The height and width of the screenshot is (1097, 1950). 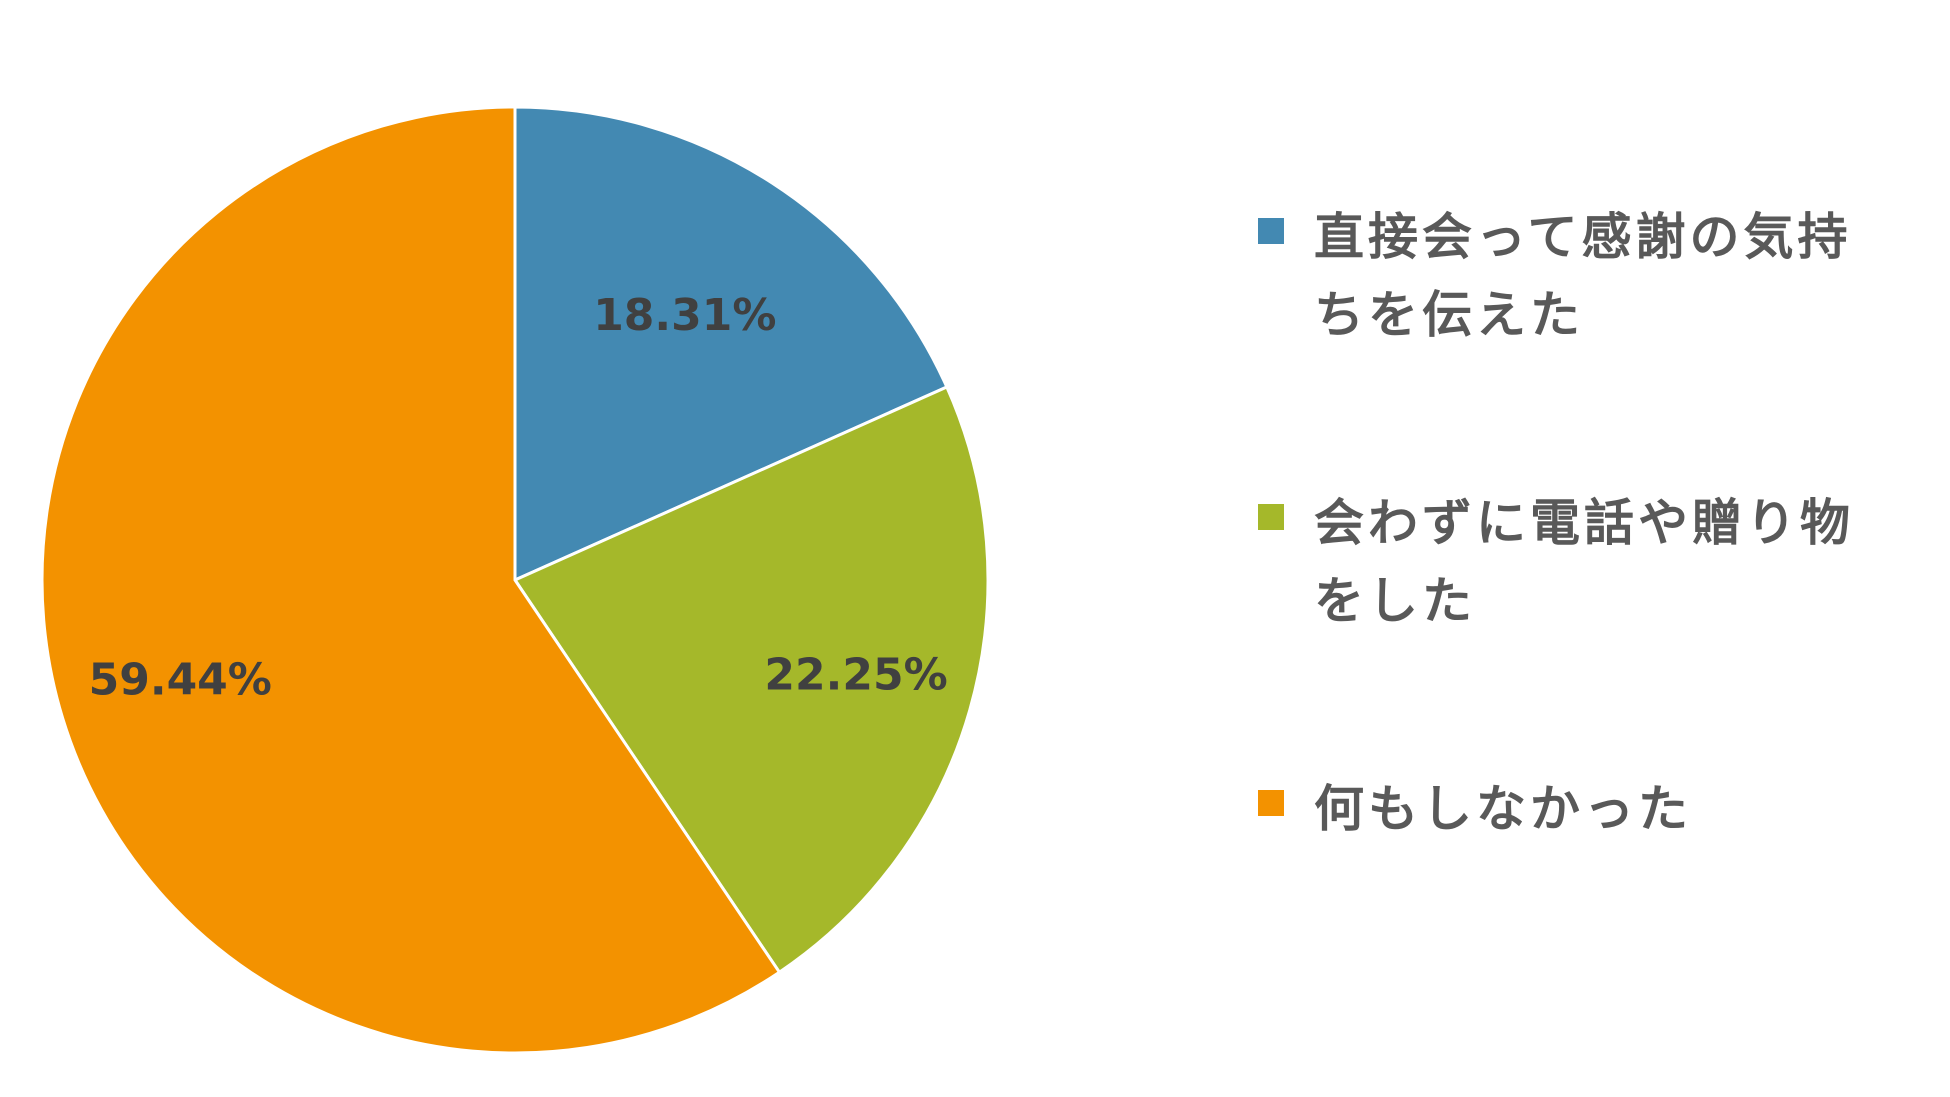 What do you see at coordinates (731, 344) in the screenshot?
I see `pie-slice-direct-thanks` at bounding box center [731, 344].